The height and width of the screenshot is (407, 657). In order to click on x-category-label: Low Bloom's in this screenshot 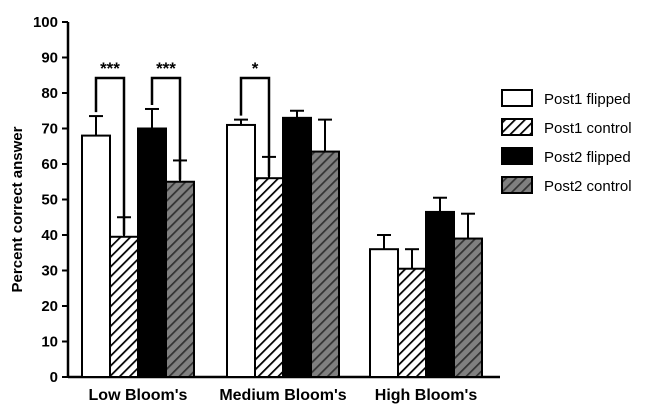, I will do `click(138, 395)`.